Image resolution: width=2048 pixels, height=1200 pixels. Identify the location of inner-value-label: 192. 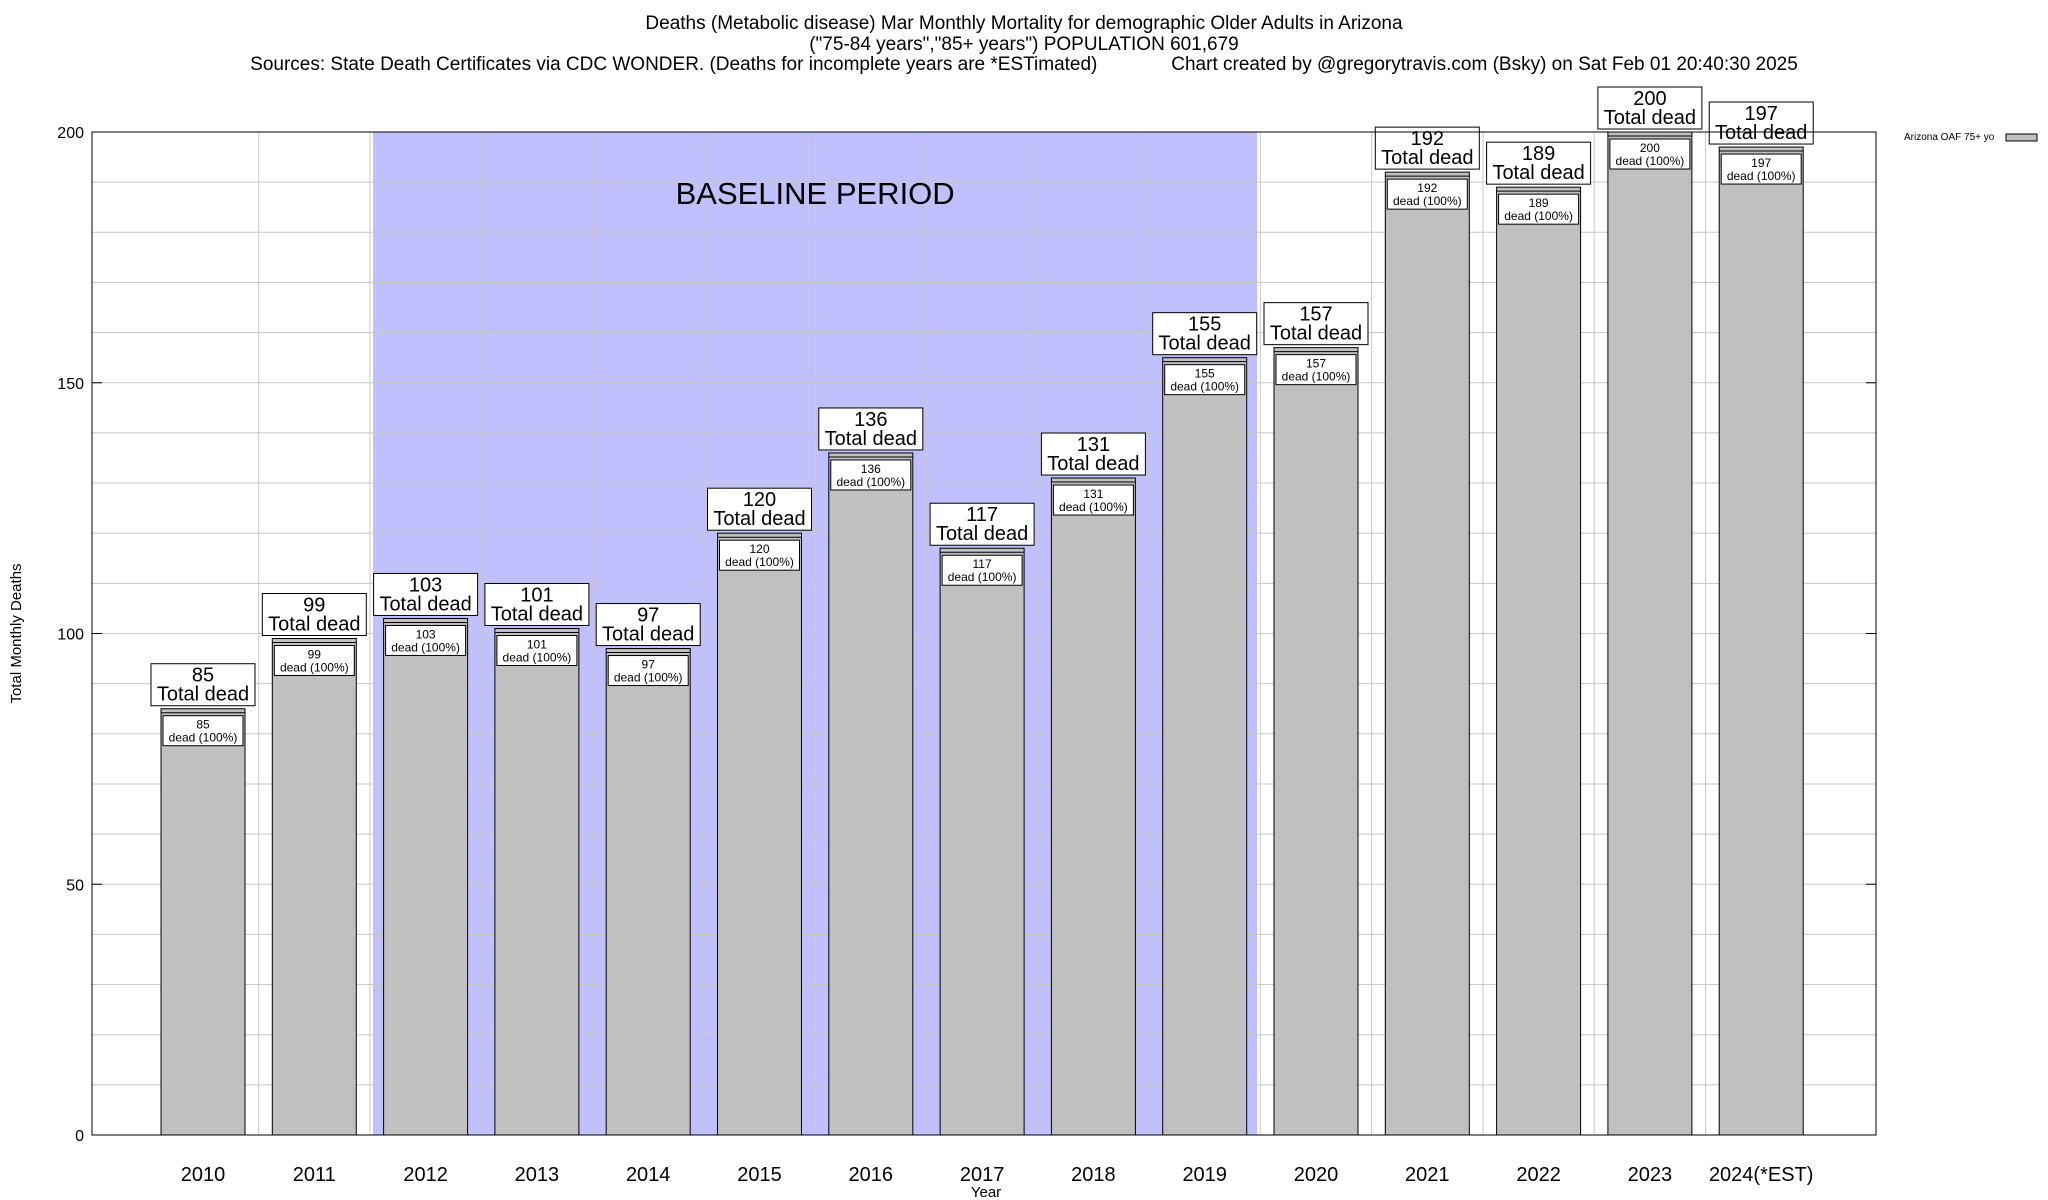
(1427, 188).